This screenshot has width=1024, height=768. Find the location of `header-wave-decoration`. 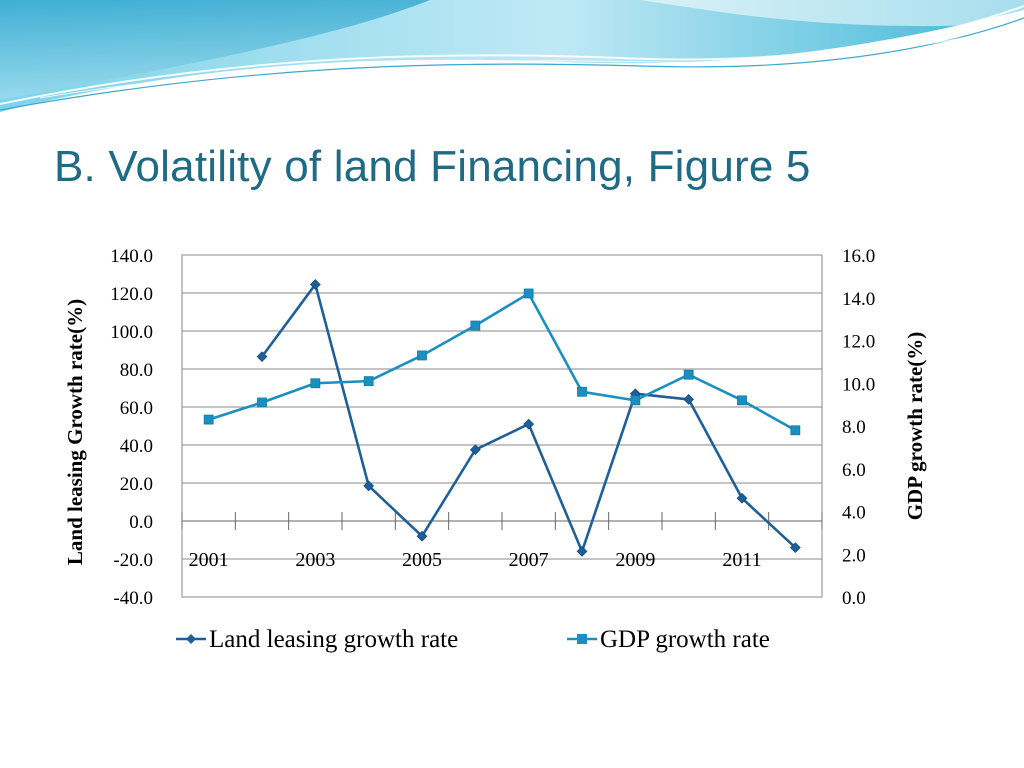

header-wave-decoration is located at coordinates (512, 56).